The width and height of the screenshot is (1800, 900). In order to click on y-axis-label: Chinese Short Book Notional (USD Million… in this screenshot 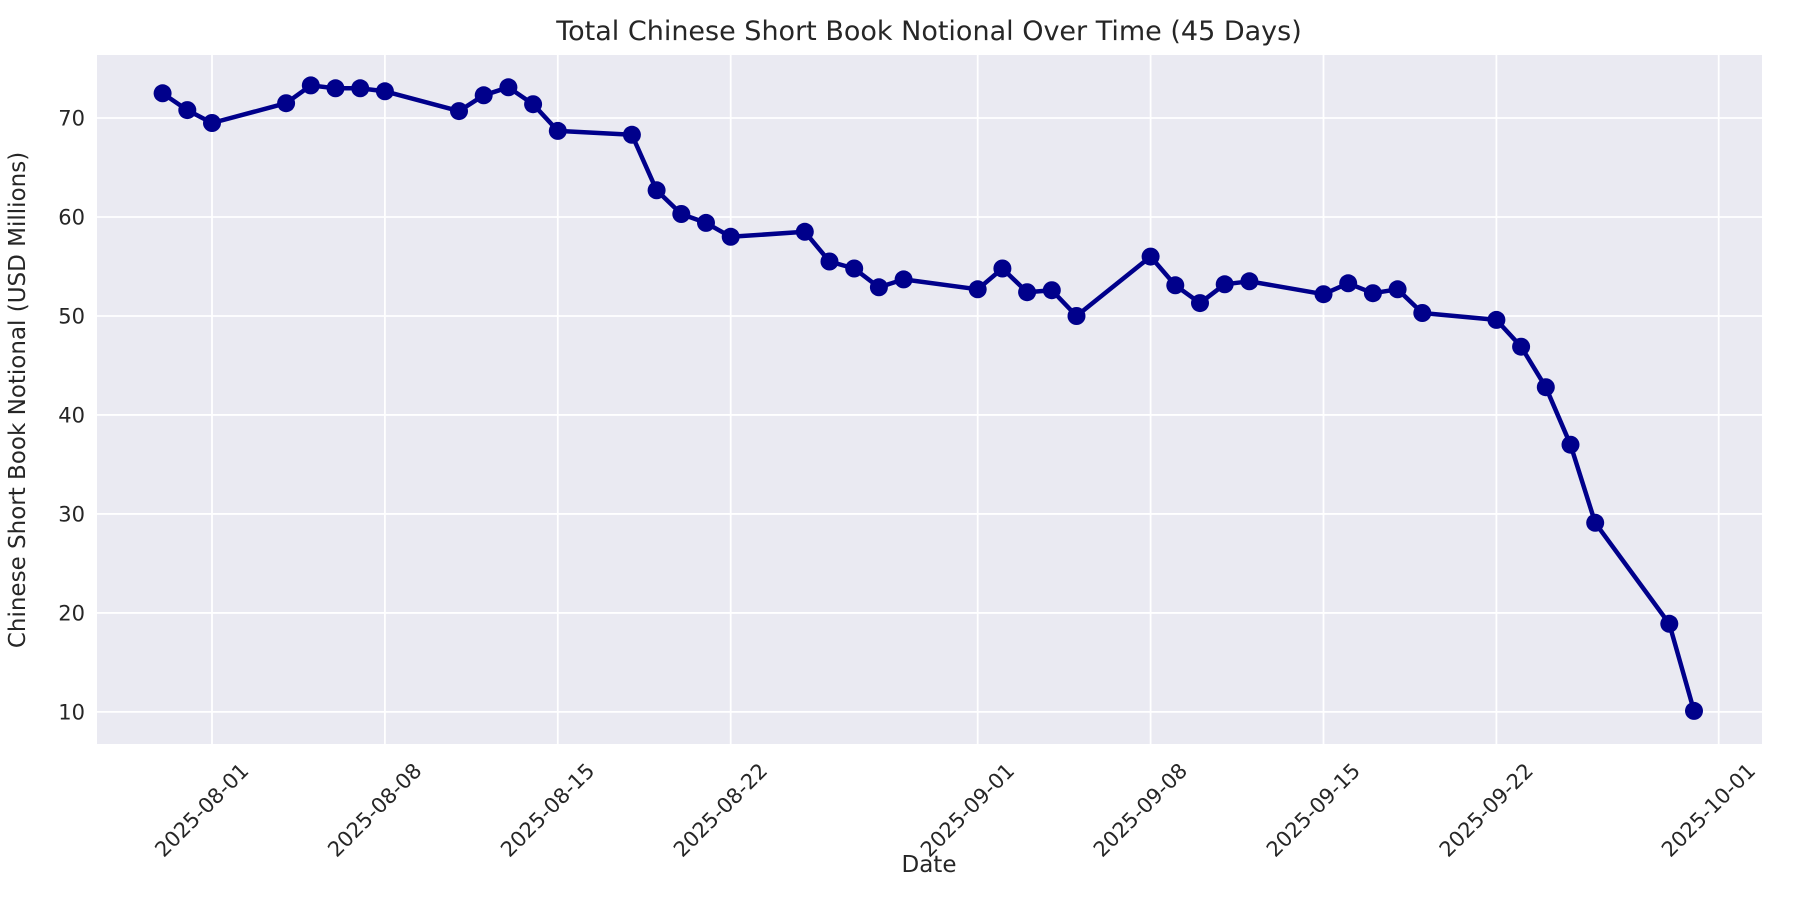, I will do `click(18, 400)`.